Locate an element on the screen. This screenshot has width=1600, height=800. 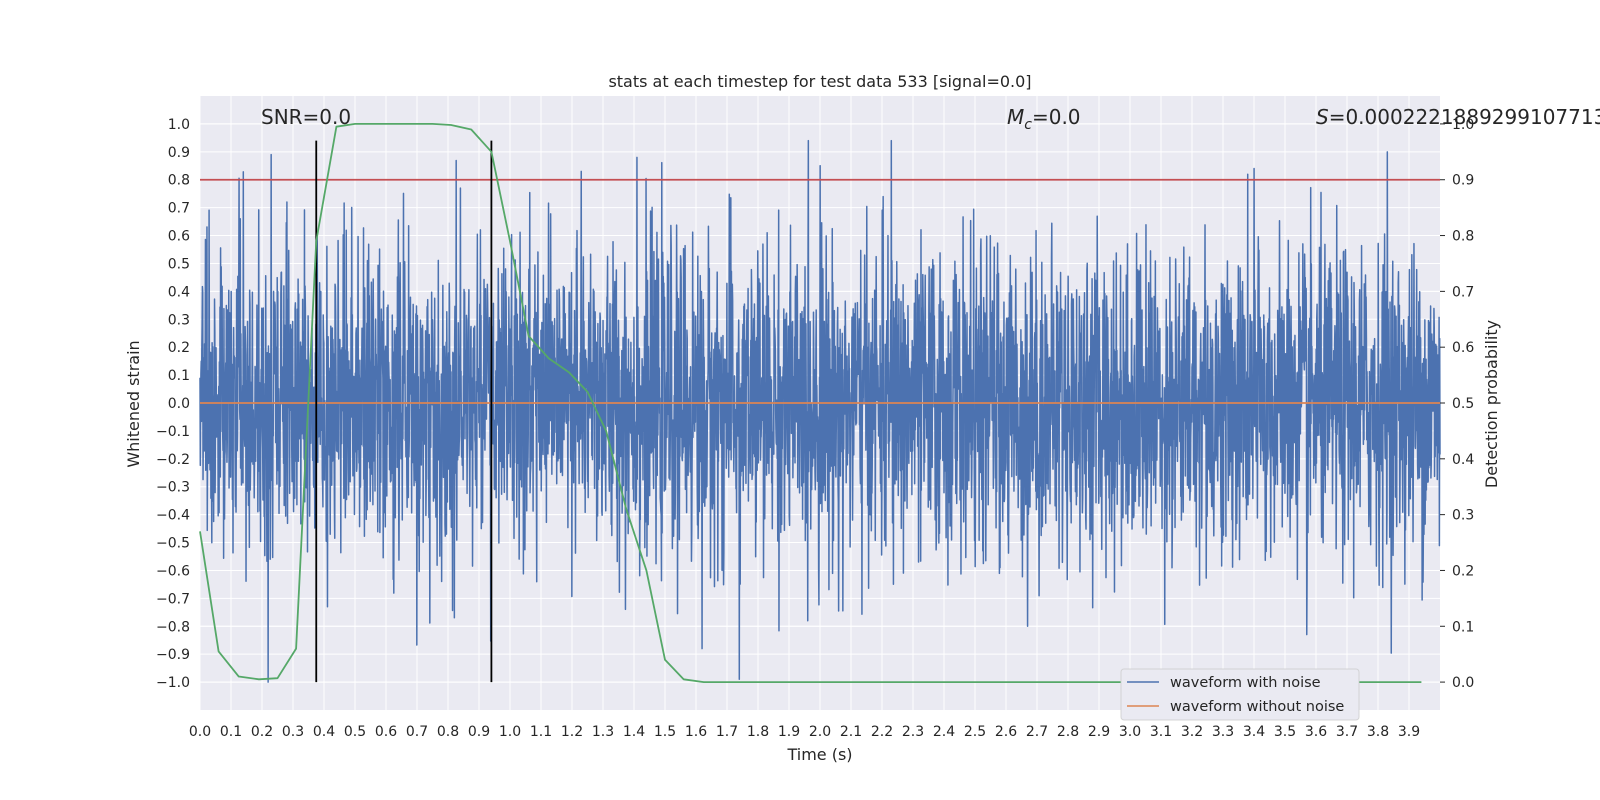
y-tick-label: 0.8 is located at coordinates (179, 181).